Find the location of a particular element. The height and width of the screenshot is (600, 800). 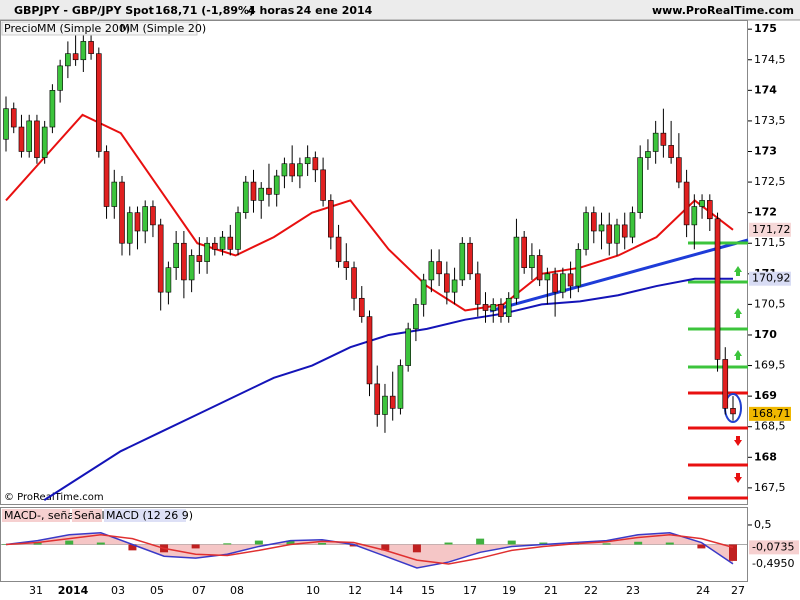

price-box is located at coordinates (770, 229).